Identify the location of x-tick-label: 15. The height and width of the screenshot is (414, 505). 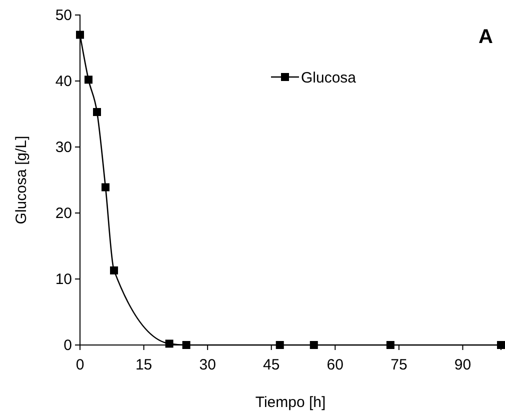
(143, 365).